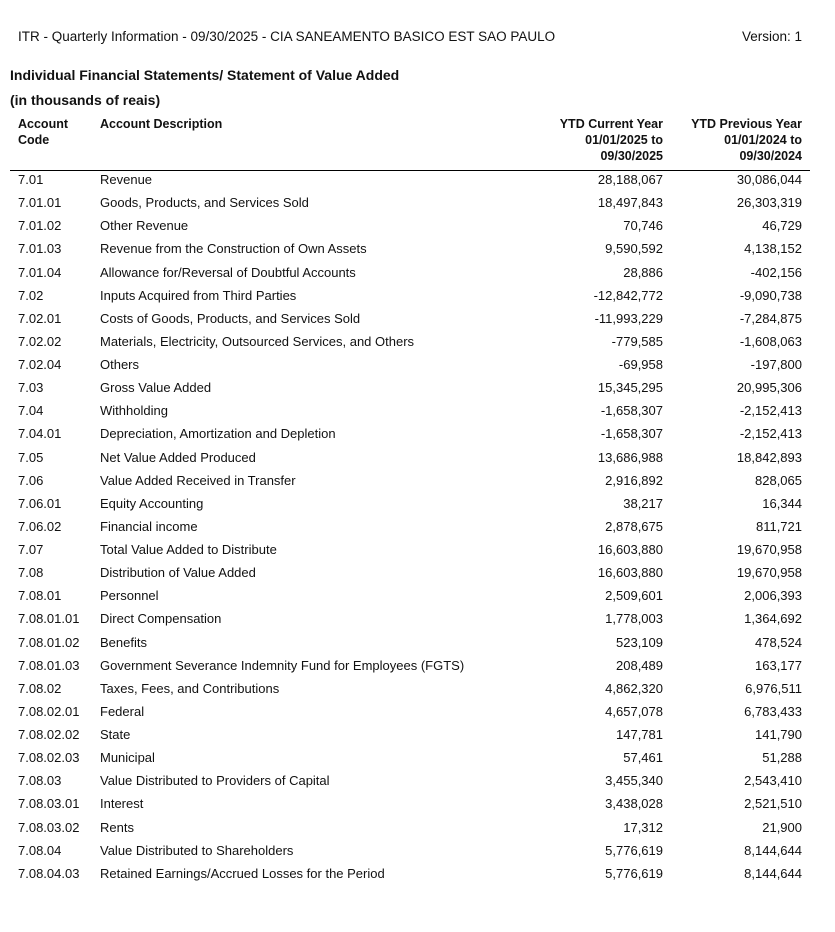 The height and width of the screenshot is (932, 835). I want to click on account-code: 7.02, so click(31, 295).